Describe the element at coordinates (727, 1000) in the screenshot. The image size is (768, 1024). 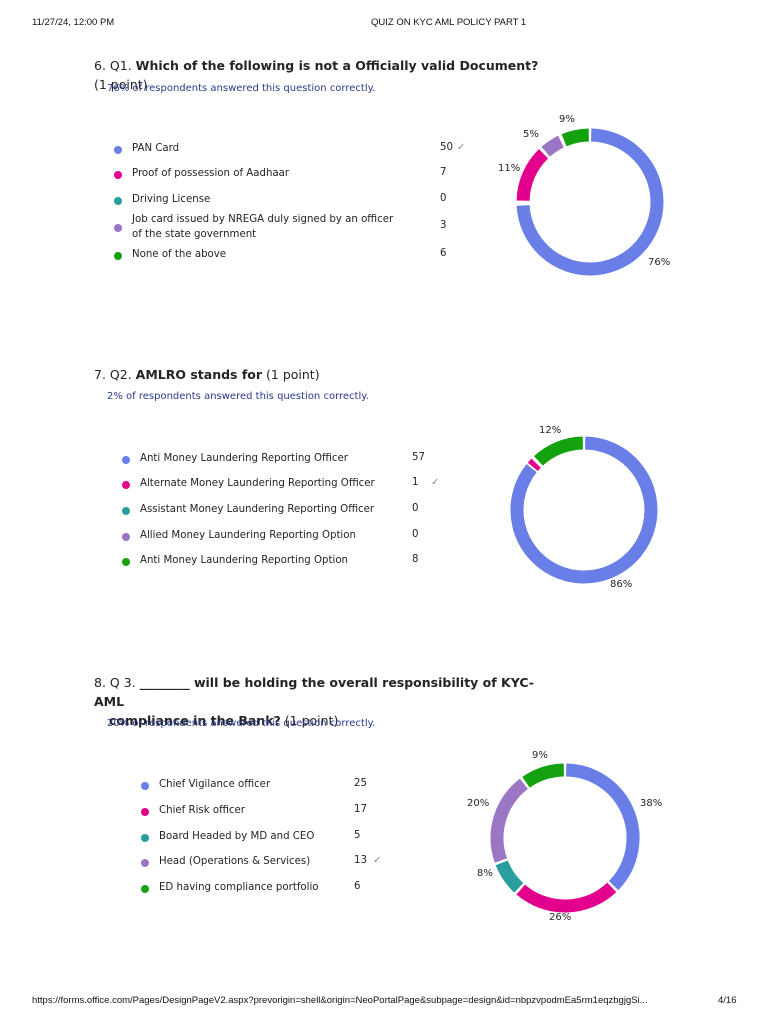
I see `page-indicator: 4/16` at that location.